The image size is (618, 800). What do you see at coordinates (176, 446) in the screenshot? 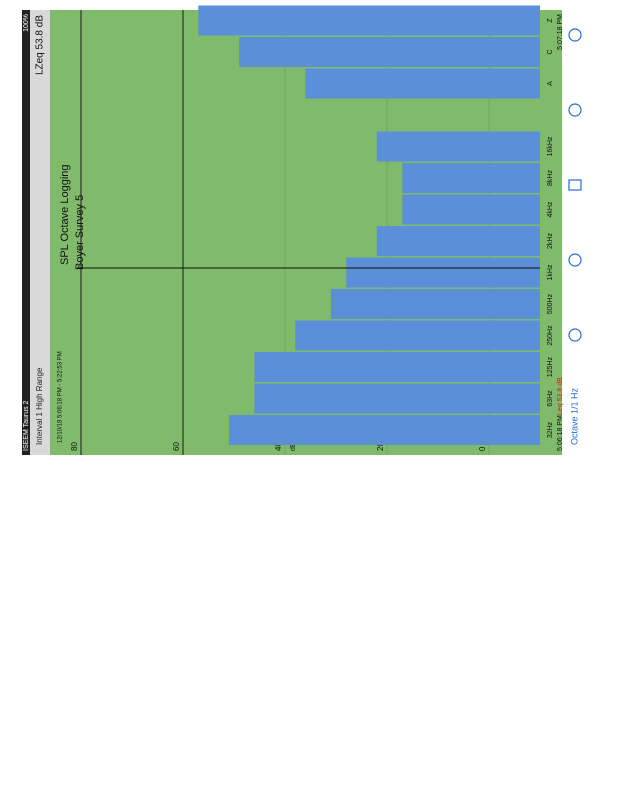
I see `y-tick-label: 60` at bounding box center [176, 446].